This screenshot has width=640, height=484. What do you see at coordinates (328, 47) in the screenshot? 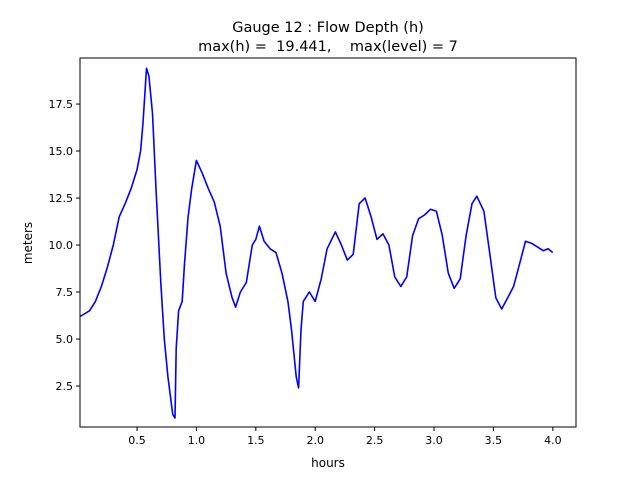
I see `chart-subtitle: max(h) = 19.441, max(level) = 7` at bounding box center [328, 47].